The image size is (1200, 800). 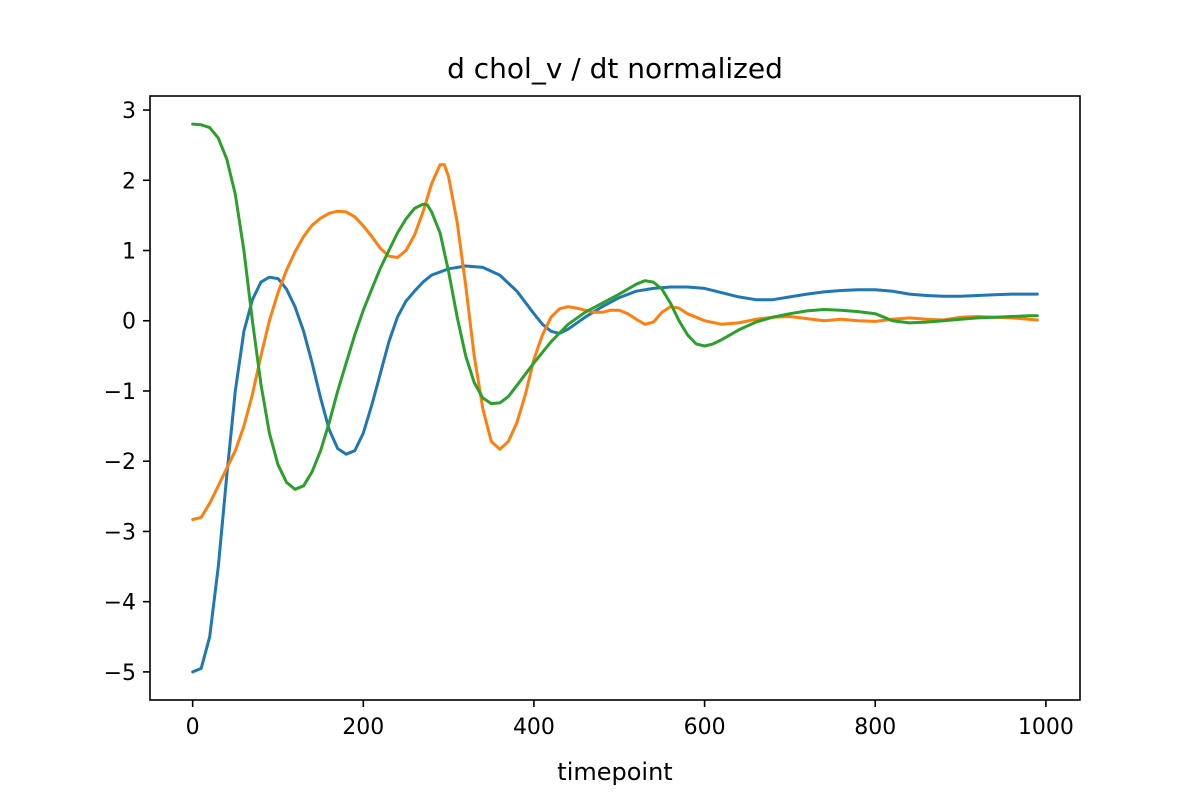 What do you see at coordinates (129, 252) in the screenshot?
I see `y-tick-label: 1` at bounding box center [129, 252].